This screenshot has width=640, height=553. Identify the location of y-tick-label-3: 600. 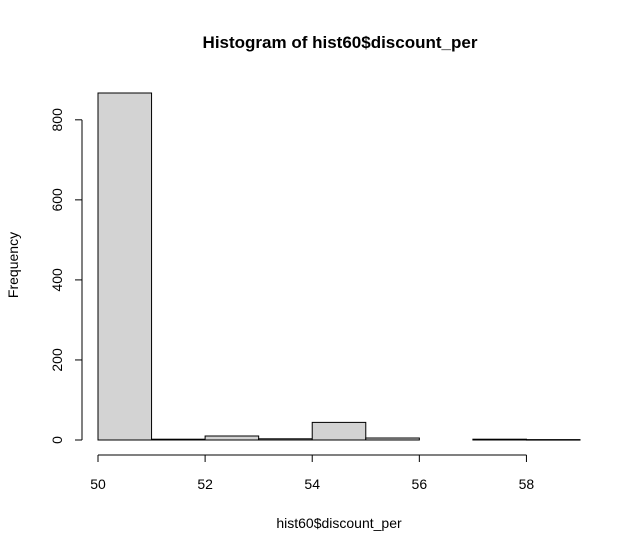
(57, 200).